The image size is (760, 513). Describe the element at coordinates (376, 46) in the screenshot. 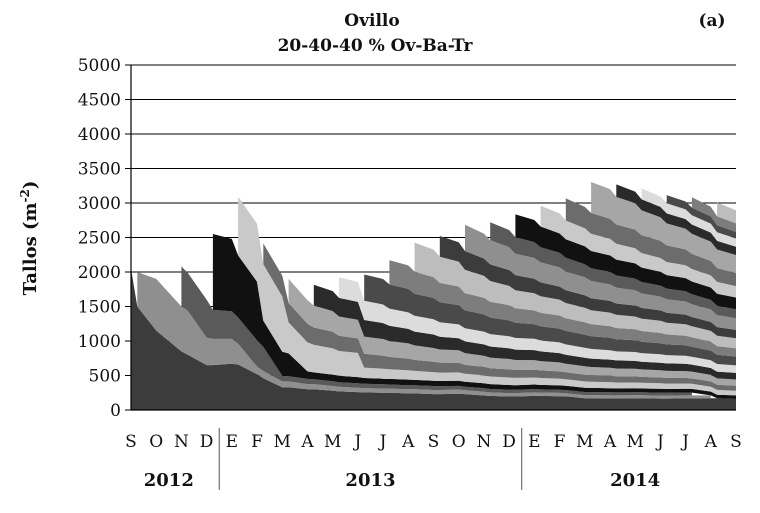

I see `chart-subtitle: 20-40-40 % Ov-Ba-Tr` at that location.